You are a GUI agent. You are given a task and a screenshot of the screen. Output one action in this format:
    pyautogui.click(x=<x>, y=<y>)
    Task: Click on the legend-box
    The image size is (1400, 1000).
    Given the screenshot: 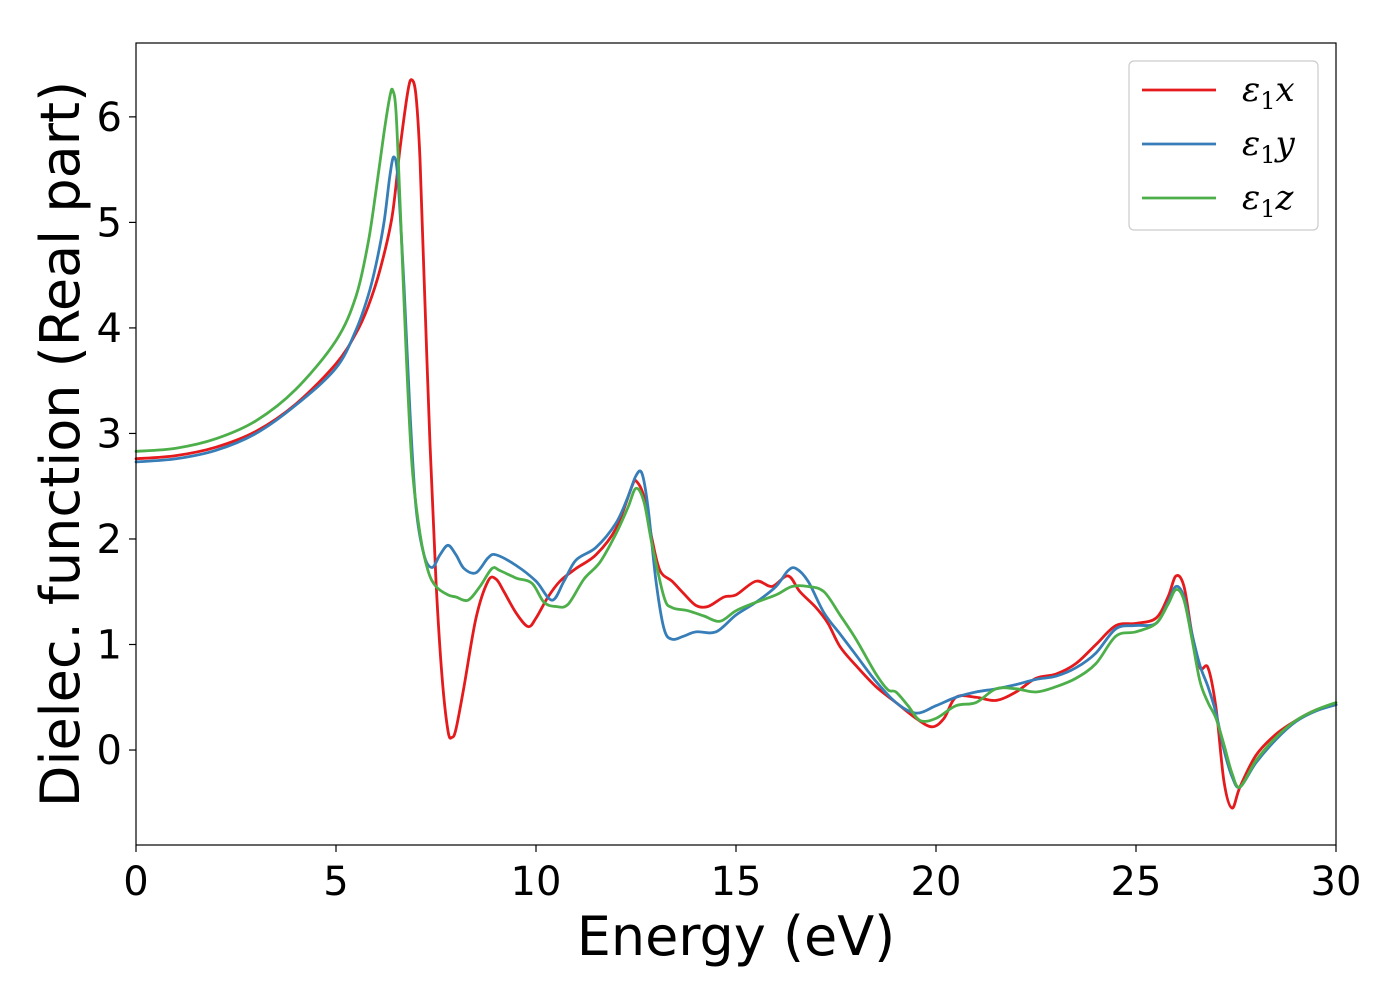 What is the action you would take?
    pyautogui.click(x=1223, y=145)
    